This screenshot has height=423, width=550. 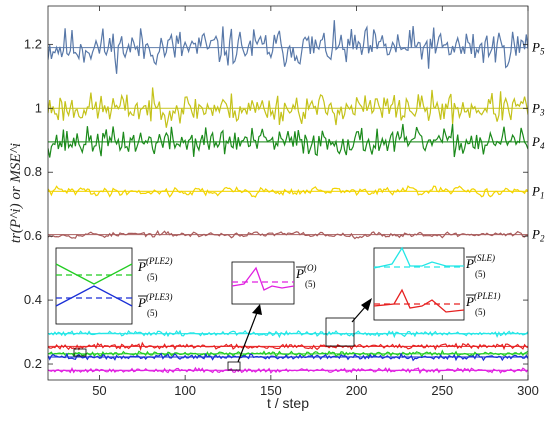 What do you see at coordinates (359, 314) in the screenshot?
I see `inset-sle-arrow` at bounding box center [359, 314].